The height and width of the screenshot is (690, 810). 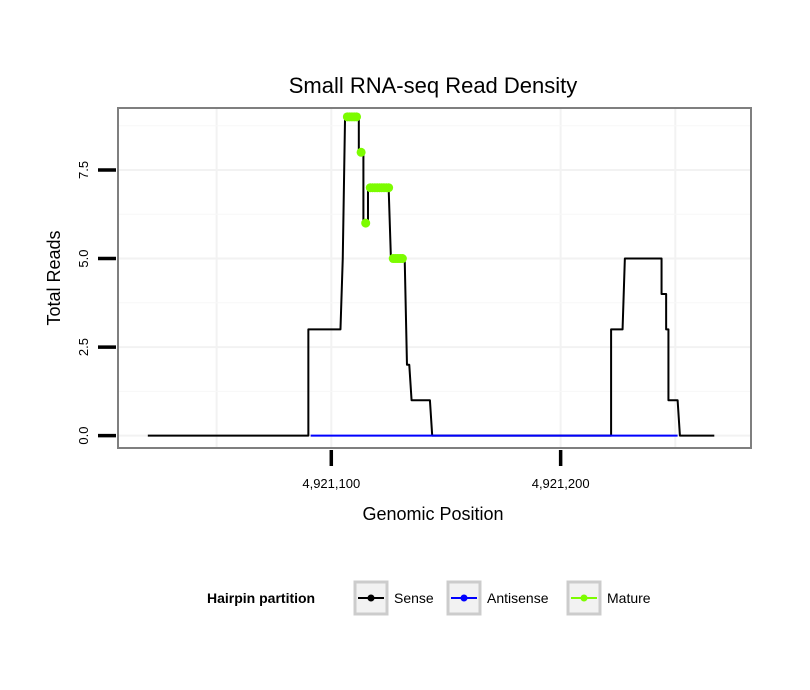 I want to click on x-tick-label: 4,921,100, so click(x=331, y=483).